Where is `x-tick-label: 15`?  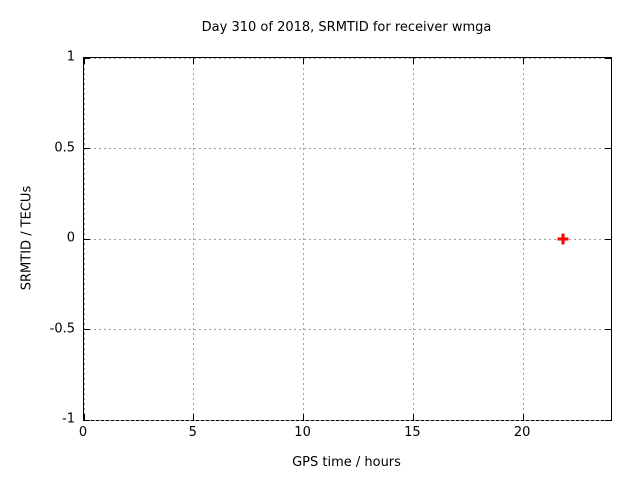 x-tick-label: 15 is located at coordinates (412, 432).